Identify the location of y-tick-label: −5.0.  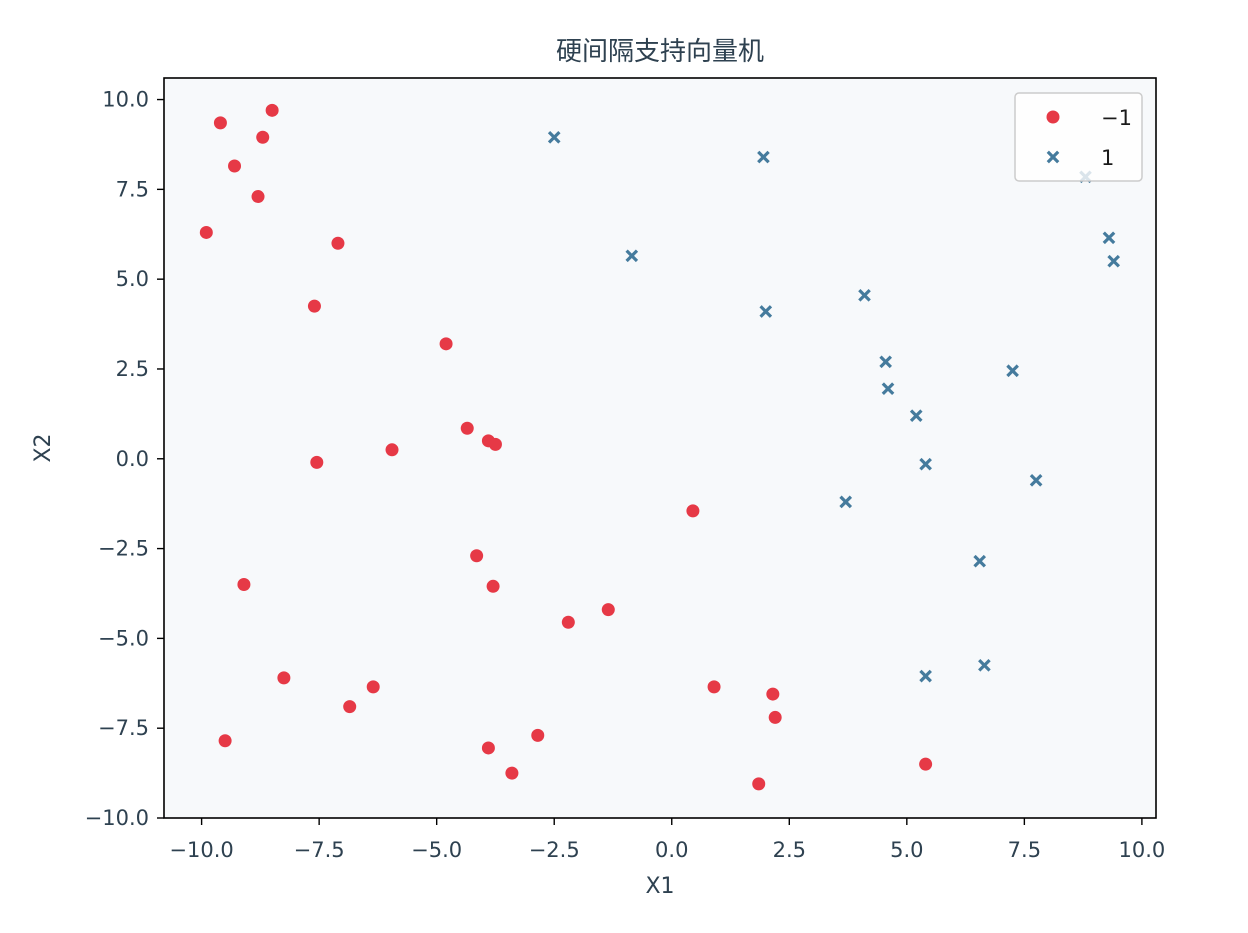
(123, 638).